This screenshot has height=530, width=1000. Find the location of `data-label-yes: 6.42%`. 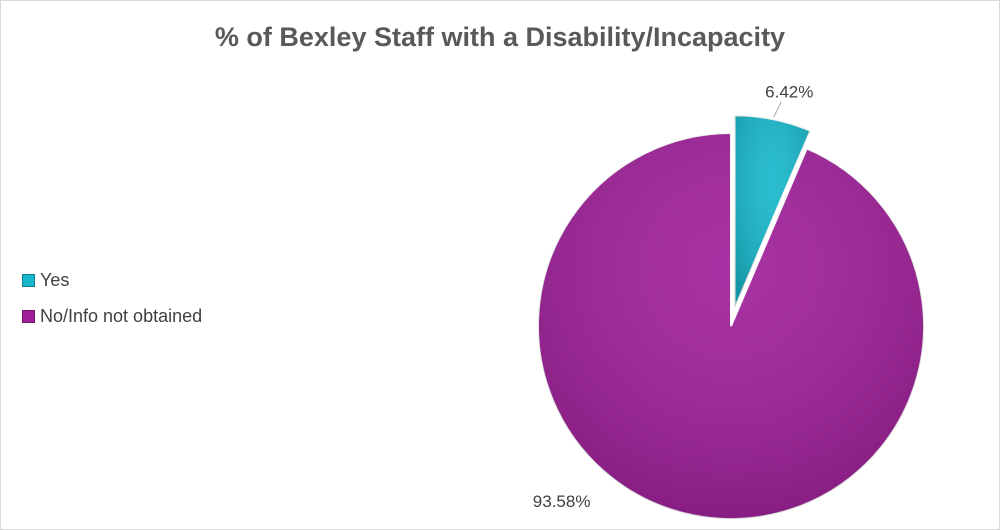

data-label-yes: 6.42% is located at coordinates (789, 92).